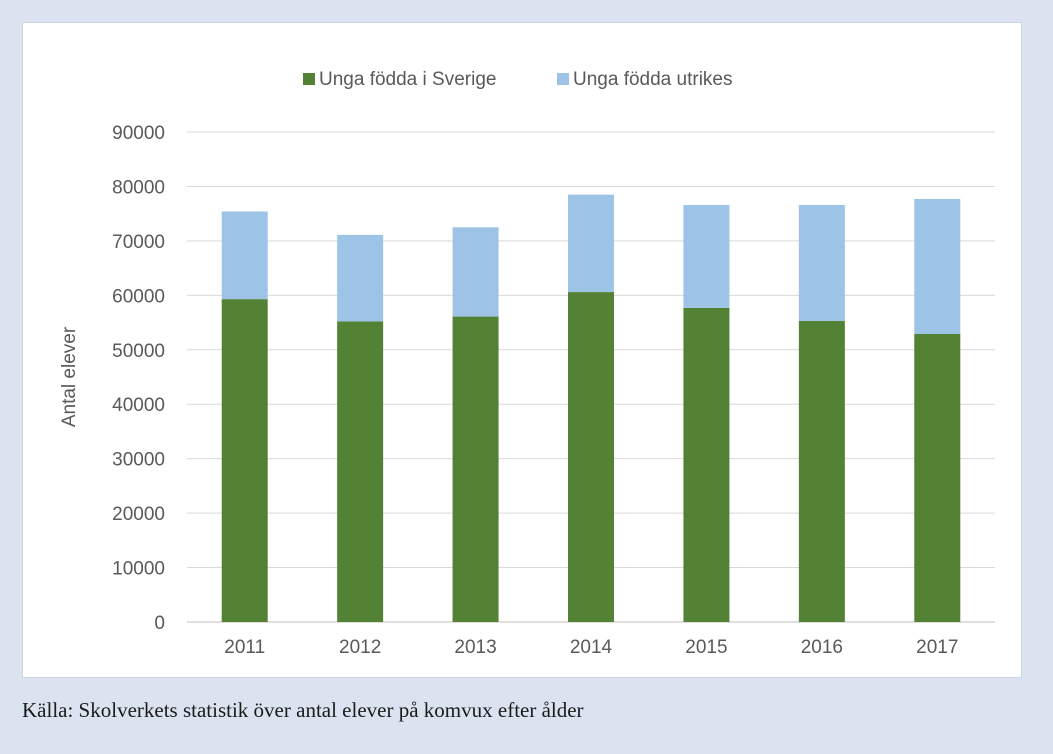  I want to click on legend-label-sverige: Unga födda i Sverige, so click(407, 79).